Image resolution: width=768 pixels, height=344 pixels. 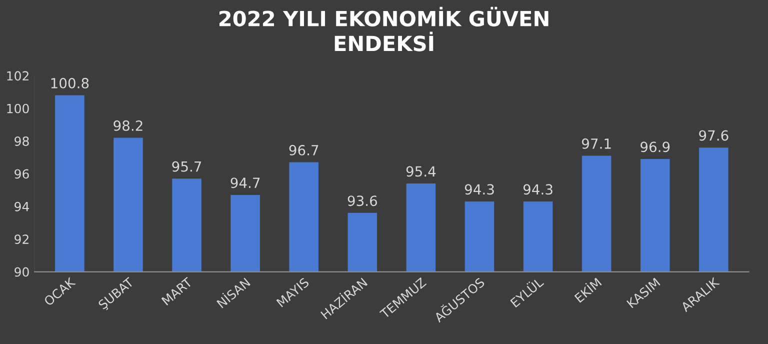 What do you see at coordinates (21, 174) in the screenshot?
I see `y-tick-label: 96` at bounding box center [21, 174].